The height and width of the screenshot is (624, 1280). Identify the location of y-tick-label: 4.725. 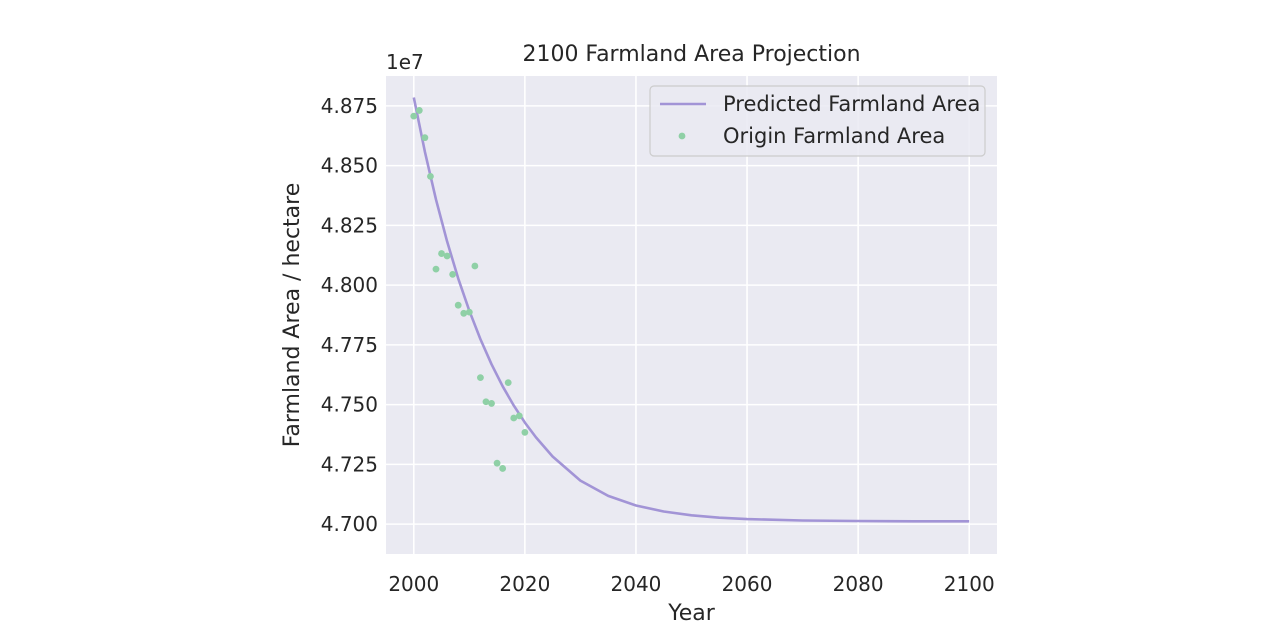
(349, 464).